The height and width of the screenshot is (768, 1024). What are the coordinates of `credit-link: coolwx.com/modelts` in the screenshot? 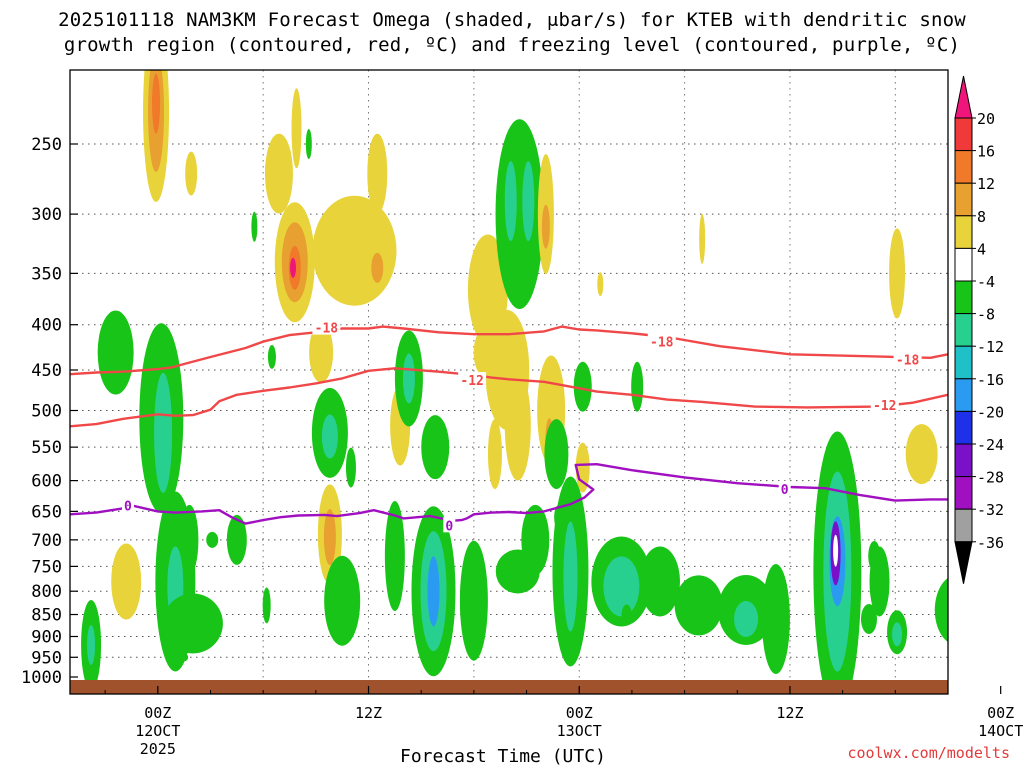 It's located at (928, 753).